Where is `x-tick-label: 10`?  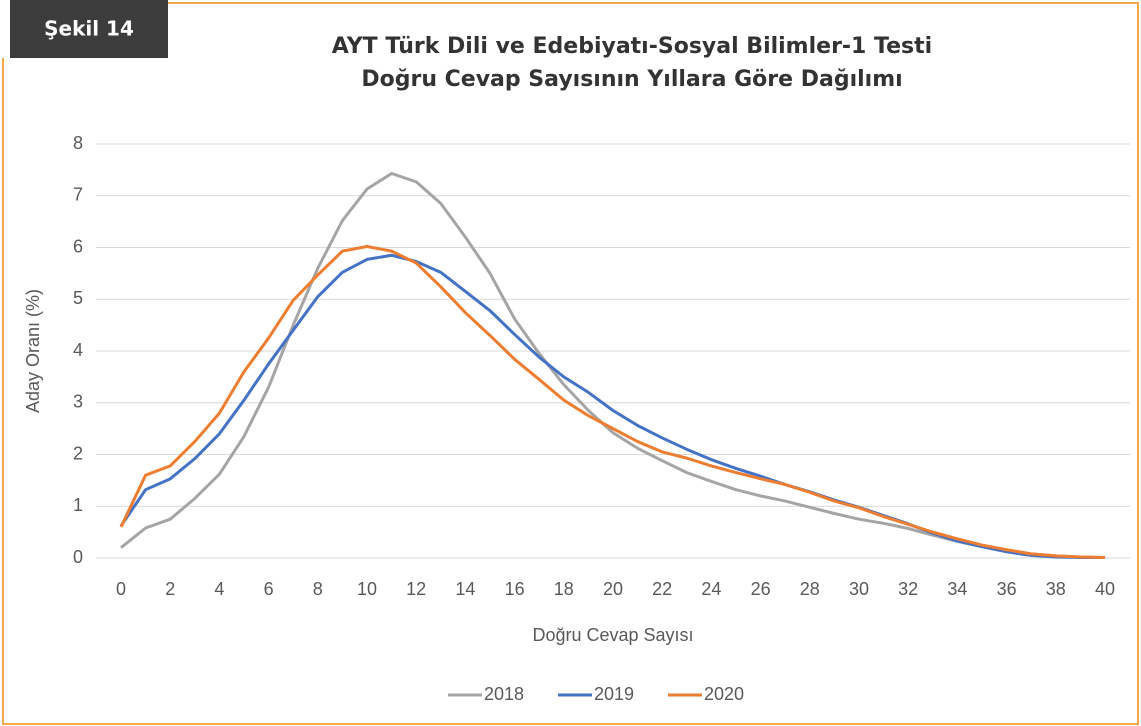 x-tick-label: 10 is located at coordinates (367, 589).